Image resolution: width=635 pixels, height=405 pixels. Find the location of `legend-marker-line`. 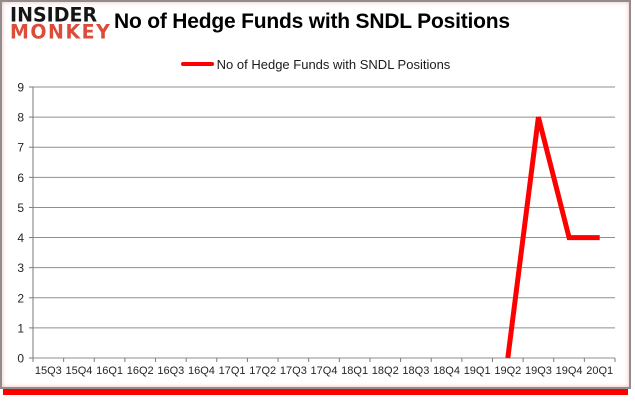

legend-marker-line is located at coordinates (197, 64).